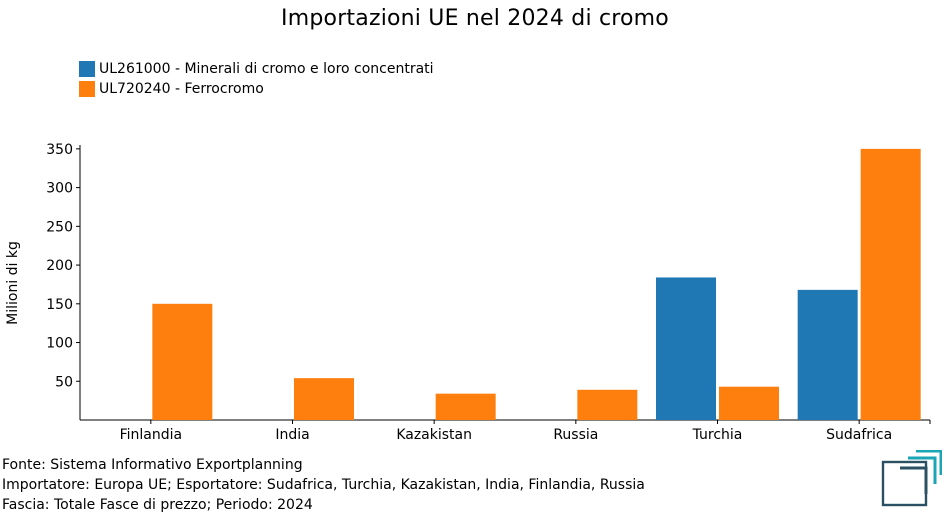  What do you see at coordinates (151, 435) in the screenshot?
I see `x-tick-label: Finlandia` at bounding box center [151, 435].